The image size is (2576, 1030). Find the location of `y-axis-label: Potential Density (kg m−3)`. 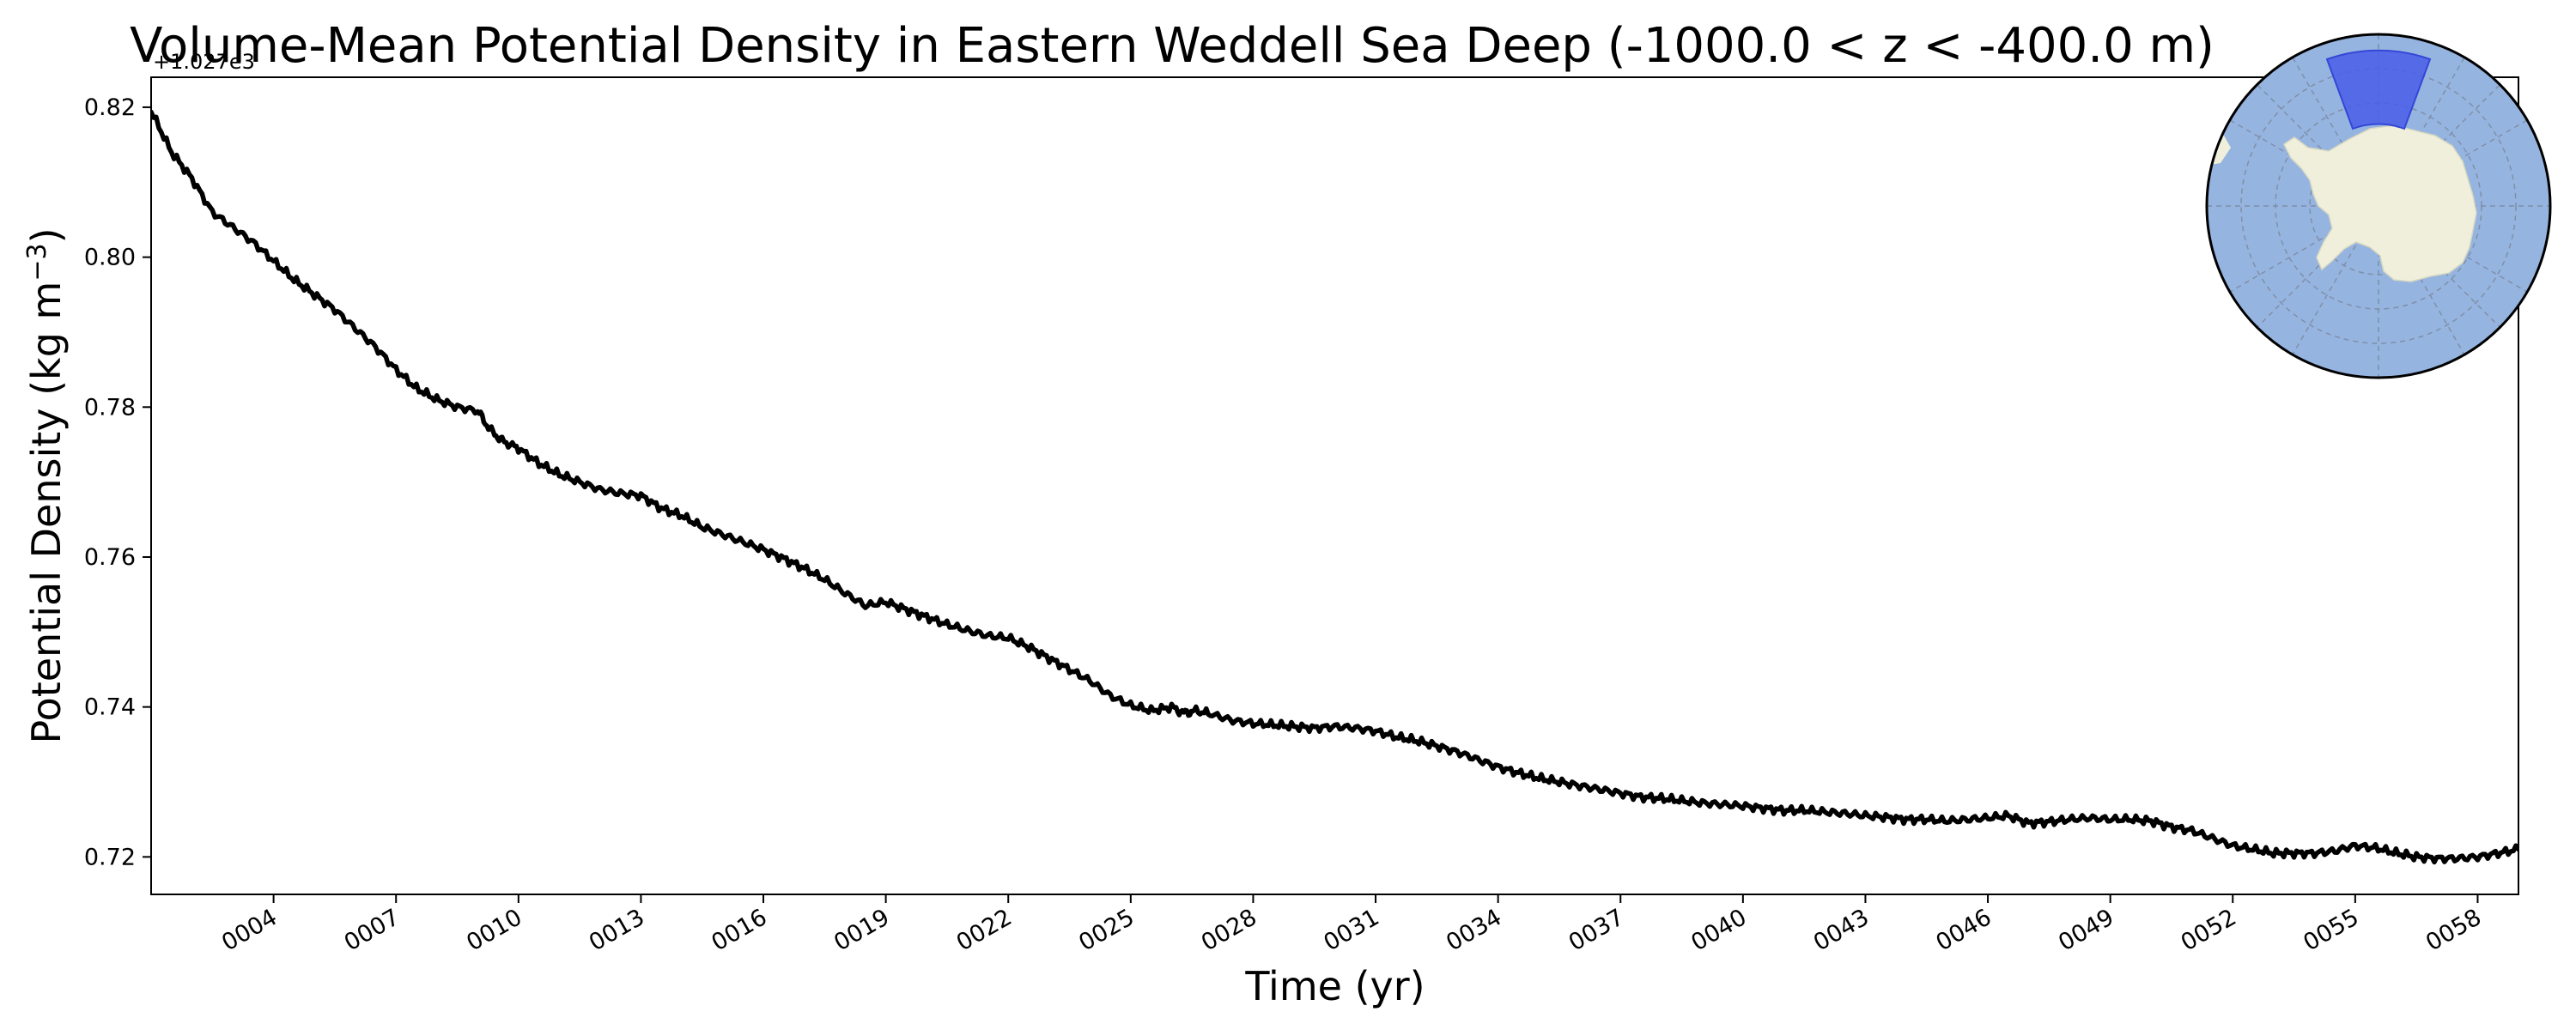

y-axis-label: Potential Density (kg m−3) is located at coordinates (46, 485).